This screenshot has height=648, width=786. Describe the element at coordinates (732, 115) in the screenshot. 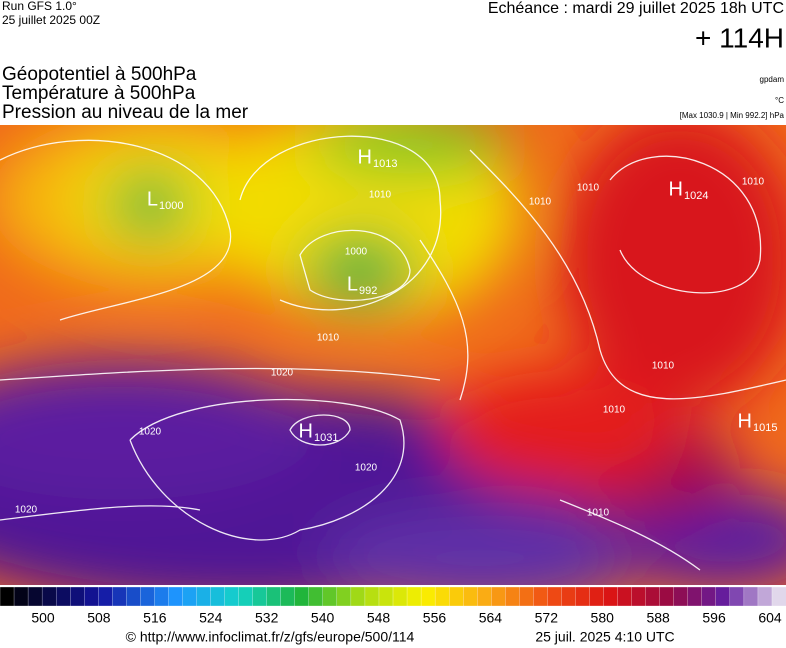

I see `unit: [Max 1030.9 | Min 992.2] hPa` at that location.